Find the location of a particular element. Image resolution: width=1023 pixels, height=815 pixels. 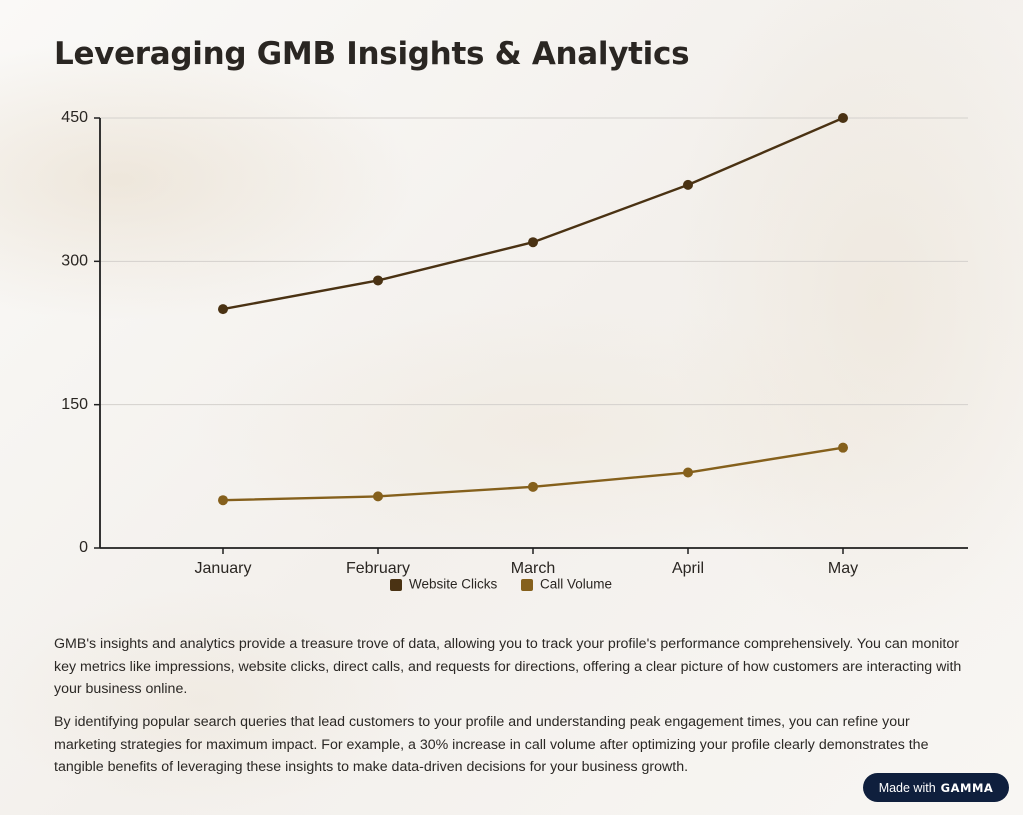

page-title: Leveraging GMB Insights & Analytics is located at coordinates (372, 54).